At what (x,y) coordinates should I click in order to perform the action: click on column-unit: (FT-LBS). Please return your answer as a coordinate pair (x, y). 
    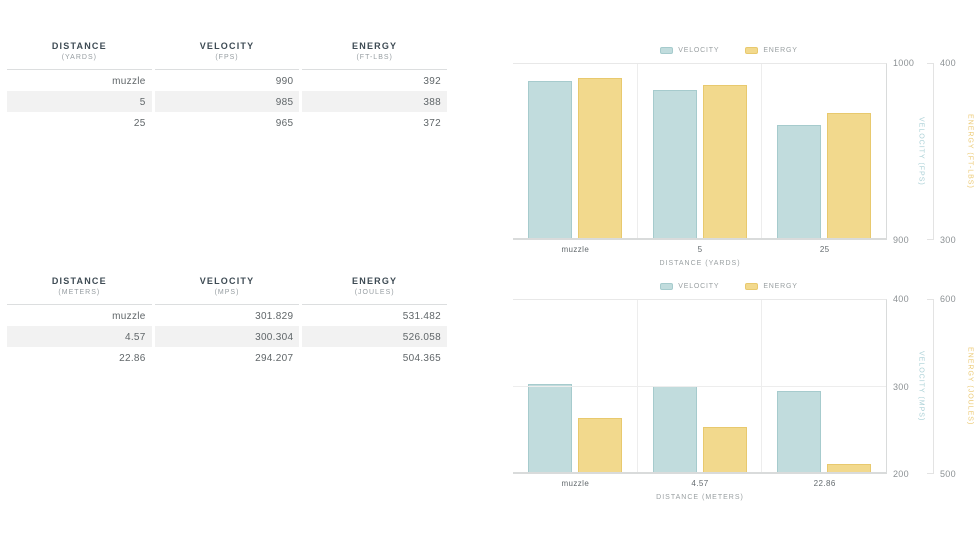
    Looking at the image, I should click on (374, 57).